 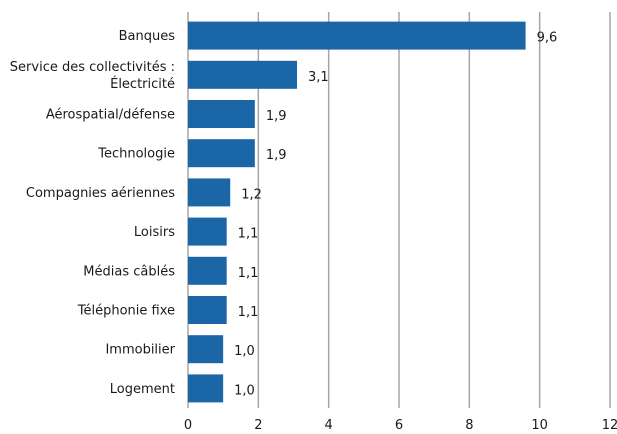 I want to click on x-axis-tick-labels: 0 2 4 6 8 10 12, so click(x=400, y=425).